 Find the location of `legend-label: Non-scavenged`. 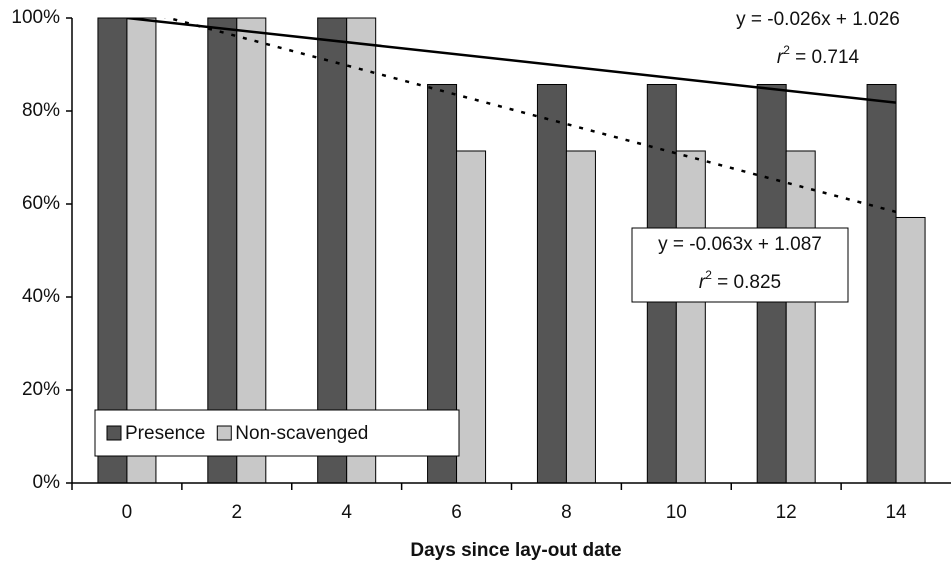

legend-label: Non-scavenged is located at coordinates (301, 433).